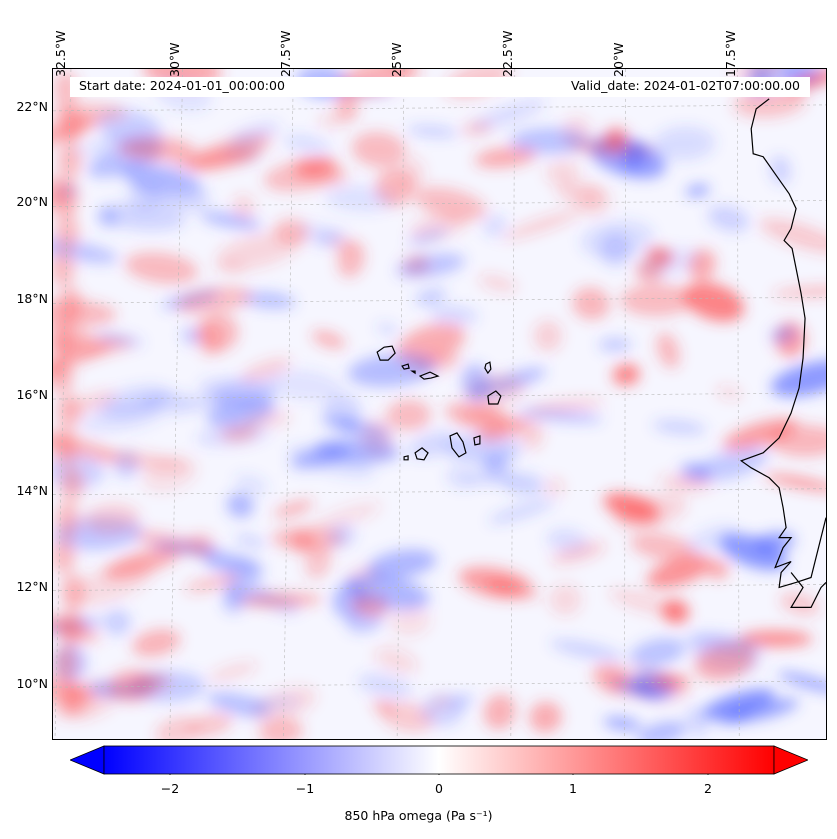 The image size is (837, 839). Describe the element at coordinates (32, 490) in the screenshot. I see `latitude-label: 14°N` at that location.